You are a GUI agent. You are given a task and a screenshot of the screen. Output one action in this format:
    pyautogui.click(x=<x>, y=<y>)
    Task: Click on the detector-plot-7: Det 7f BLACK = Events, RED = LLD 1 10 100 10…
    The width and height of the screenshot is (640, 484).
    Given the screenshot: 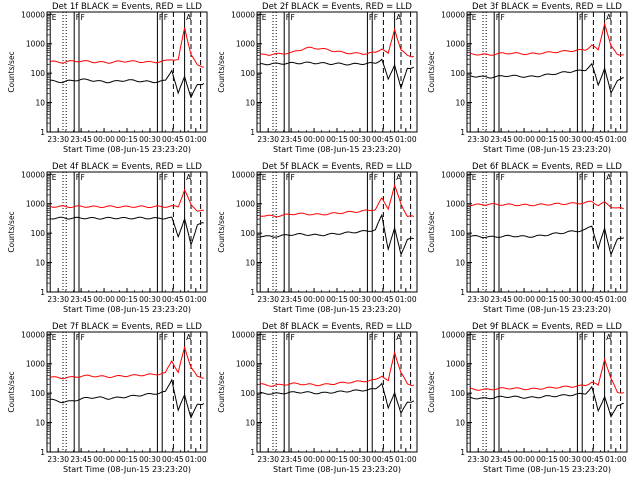 What is the action you would take?
    pyautogui.click(x=107, y=398)
    